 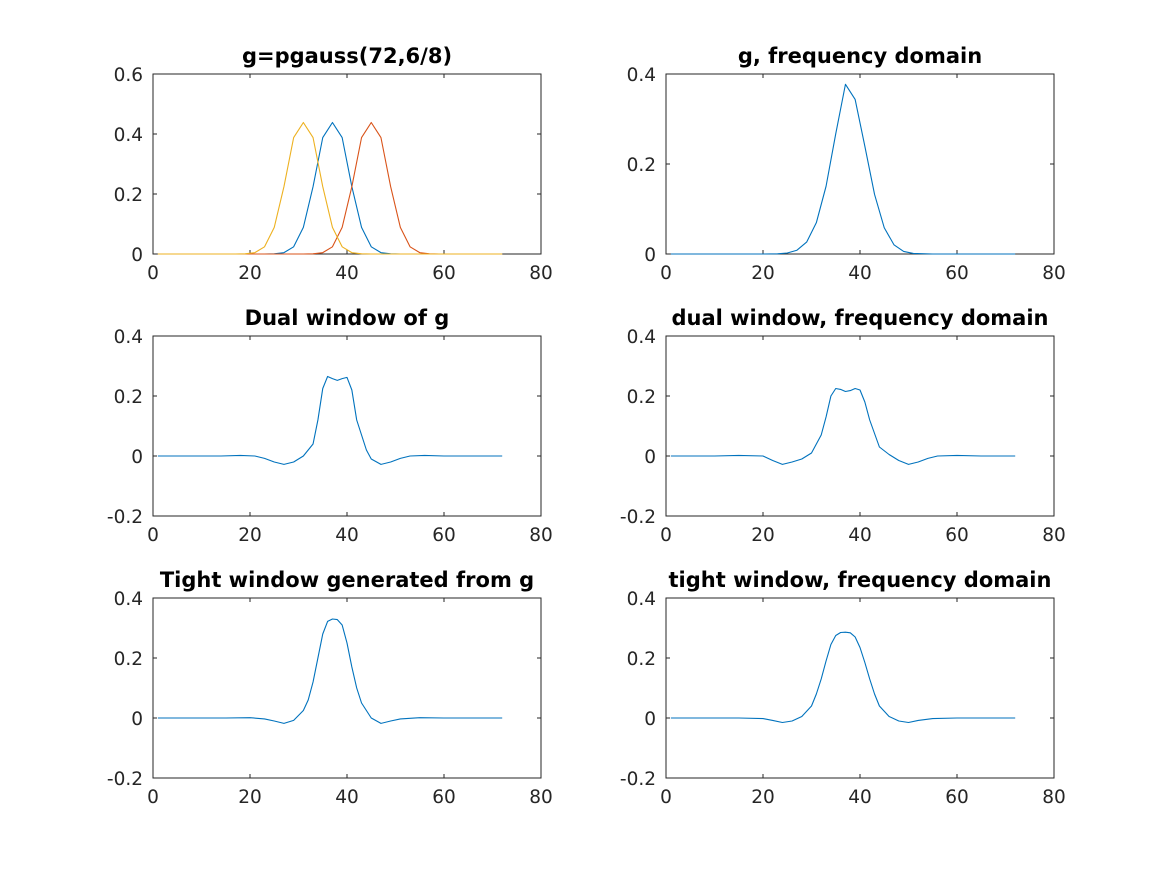 I want to click on chart-title: dual window, frequency domain, so click(x=859, y=318).